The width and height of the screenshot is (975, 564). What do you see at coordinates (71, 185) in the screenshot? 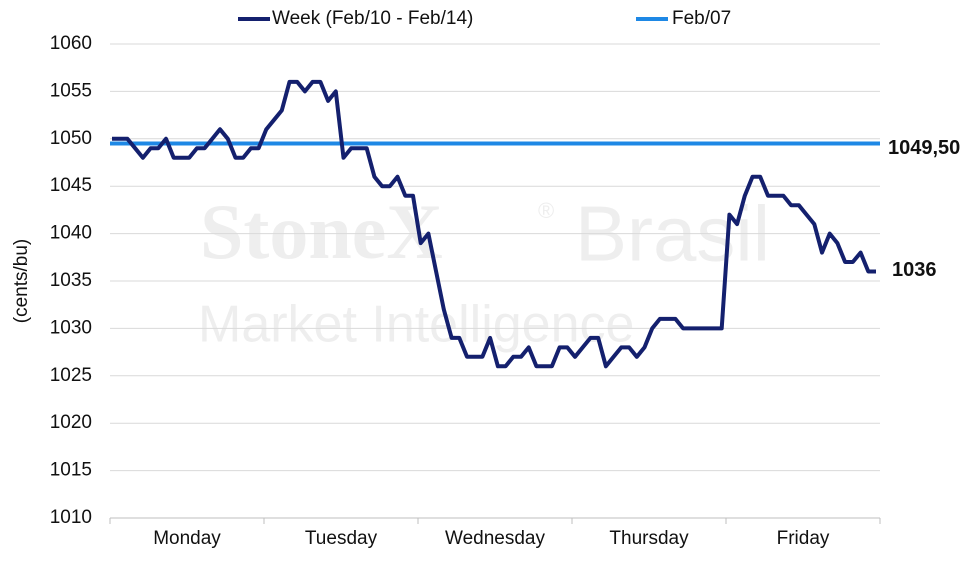
I see `y-tick-label: 1045` at bounding box center [71, 185].